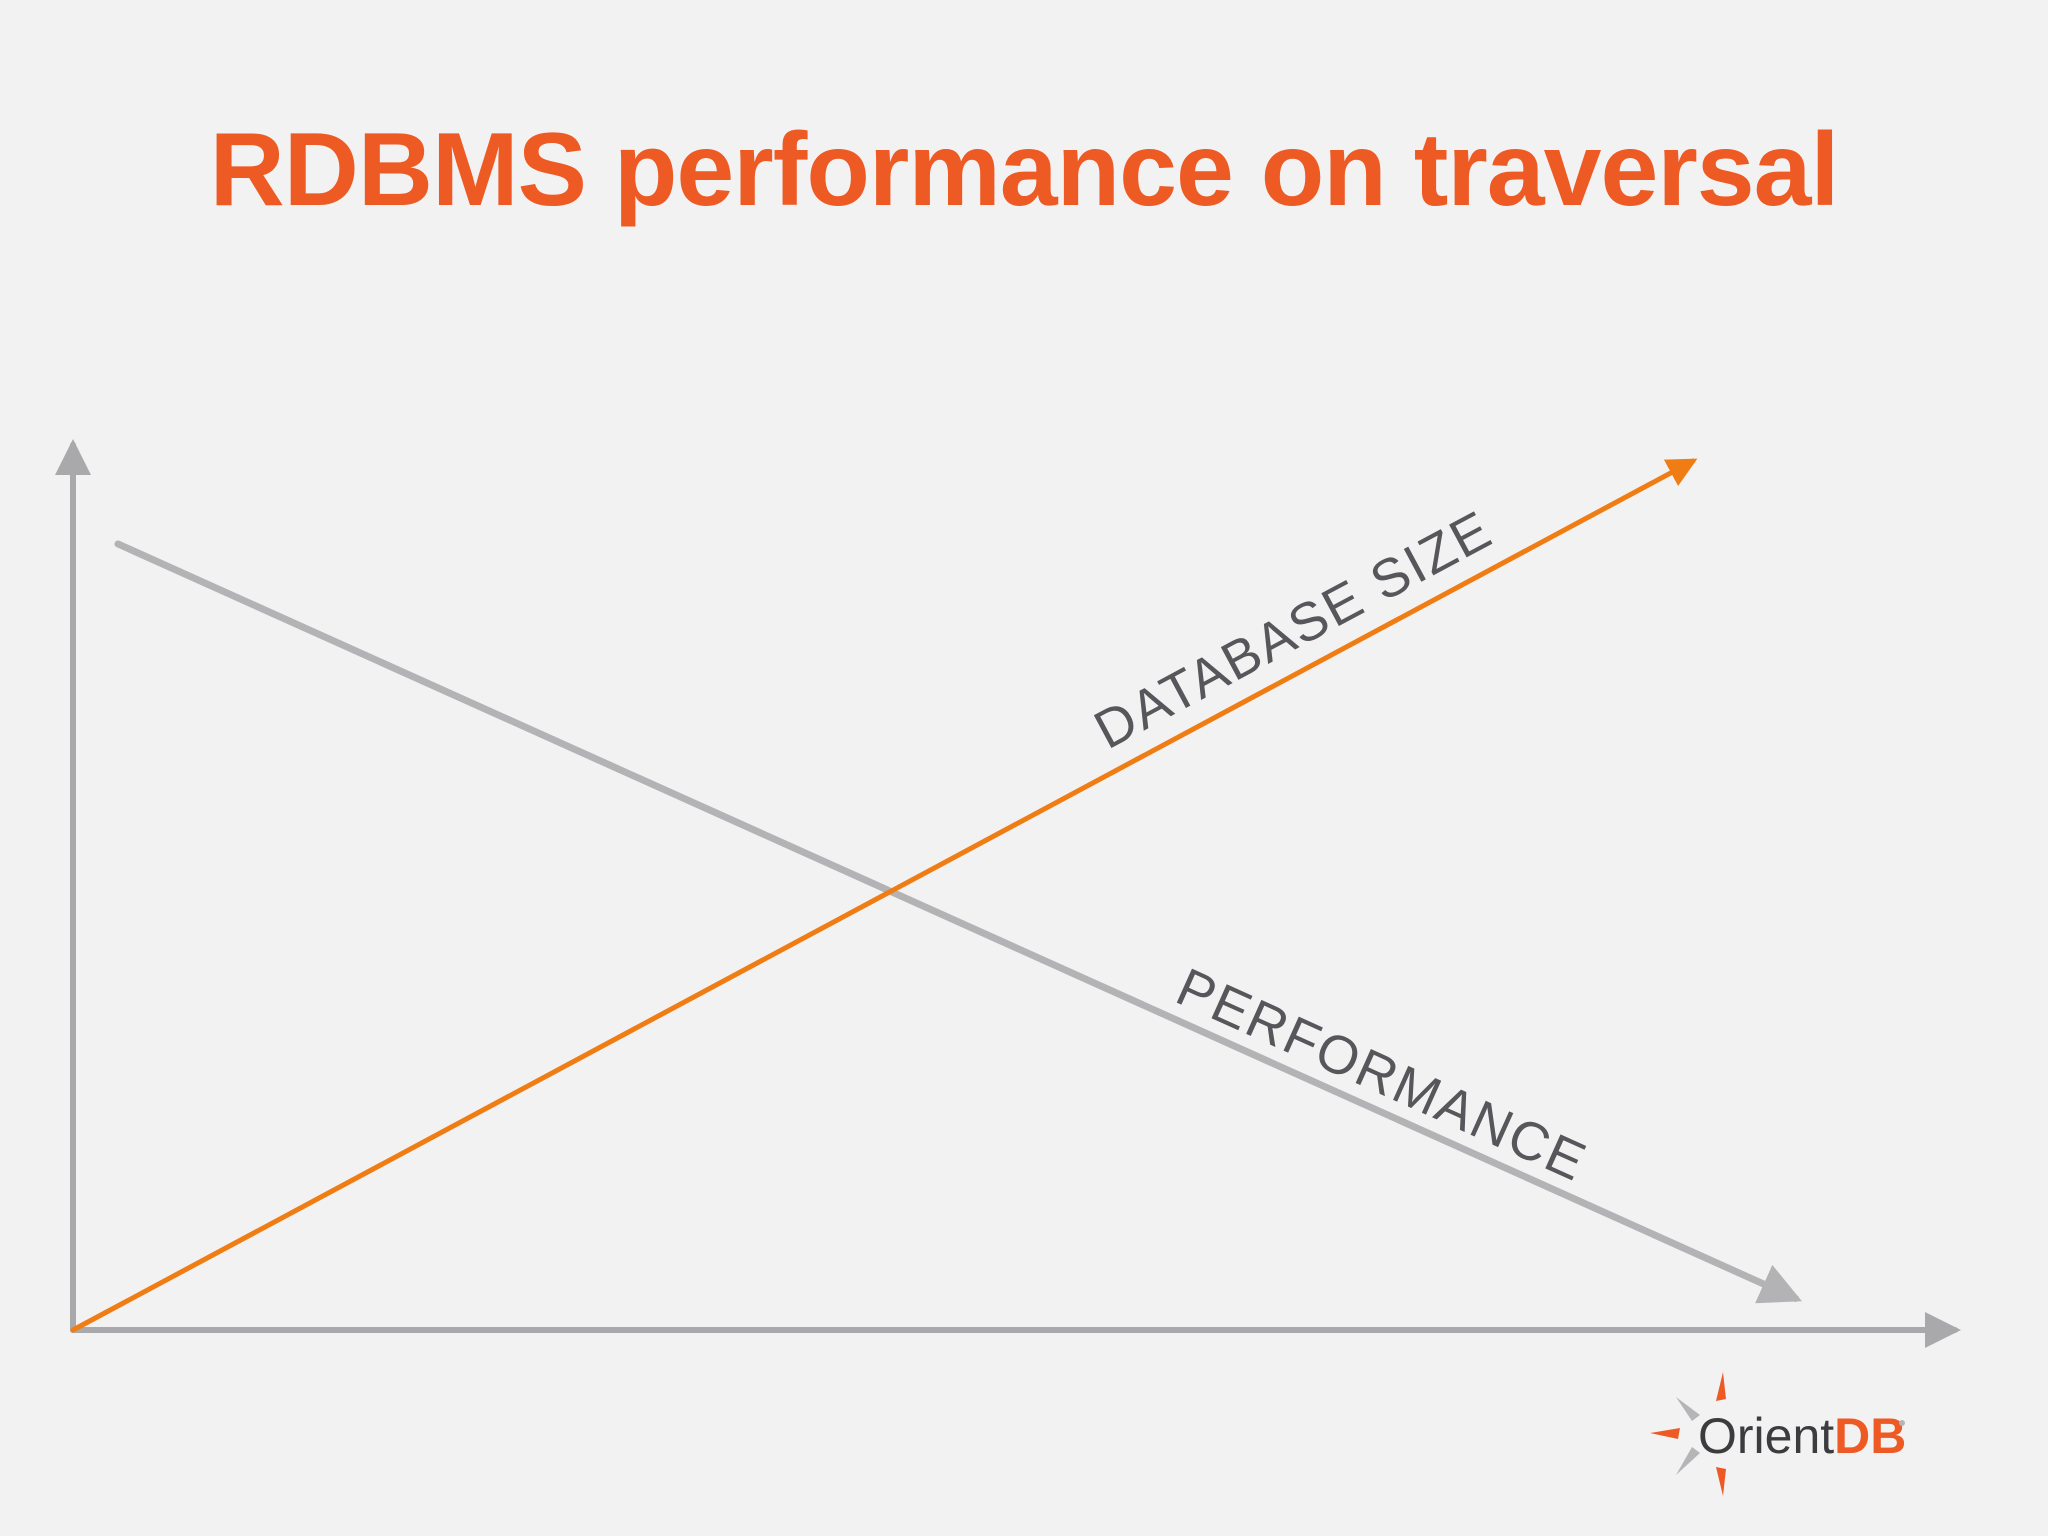 This screenshot has width=2048, height=1536. I want to click on orientdb-compass-icon, so click(1688, 1434).